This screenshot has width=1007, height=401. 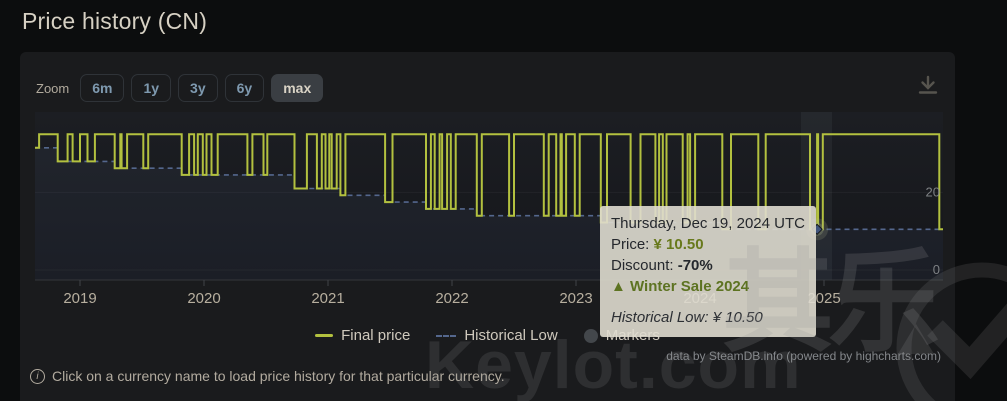 I want to click on zoom-range-6y: 6y, so click(x=244, y=88).